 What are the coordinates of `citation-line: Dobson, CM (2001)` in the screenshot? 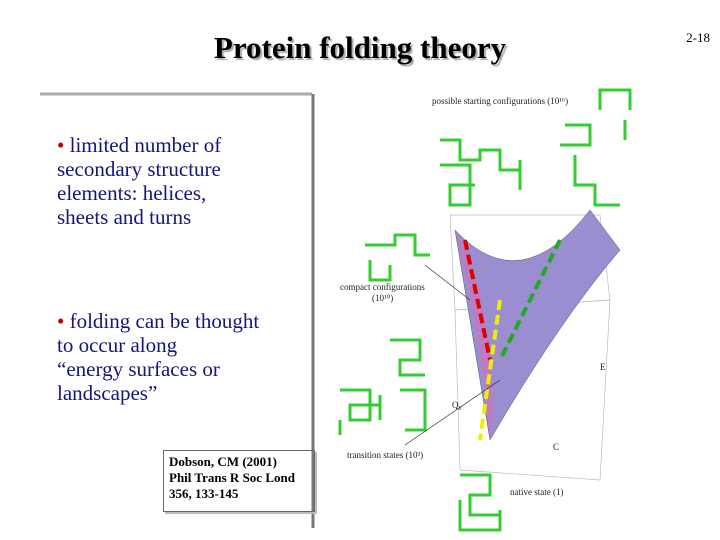 It's located at (223, 461).